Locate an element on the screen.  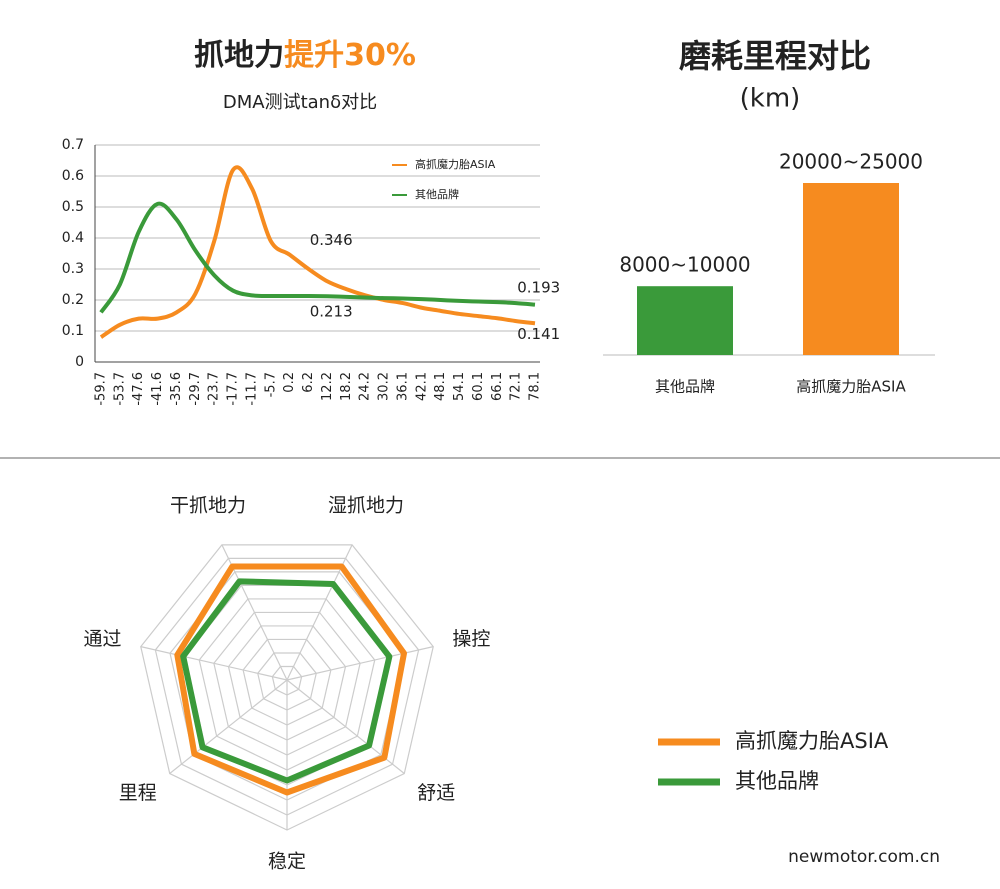
axis-label: 操控 is located at coordinates (471, 639).